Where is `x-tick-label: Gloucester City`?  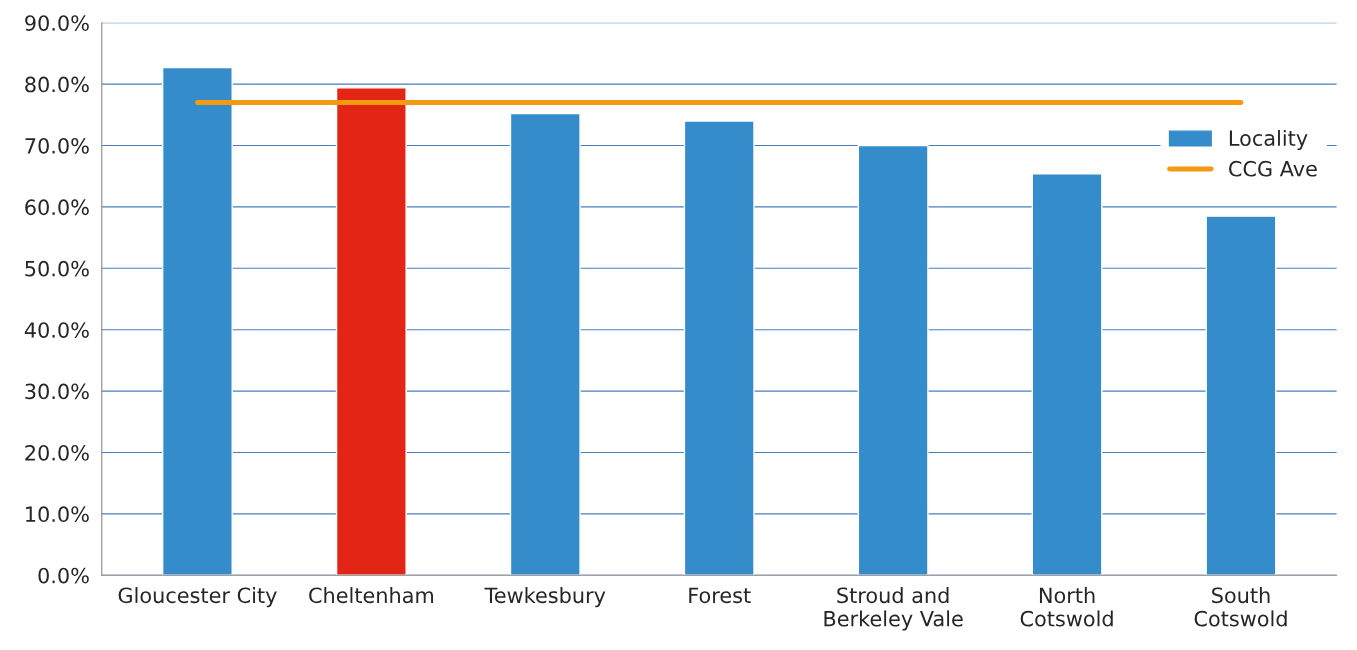
x-tick-label: Gloucester City is located at coordinates (197, 597).